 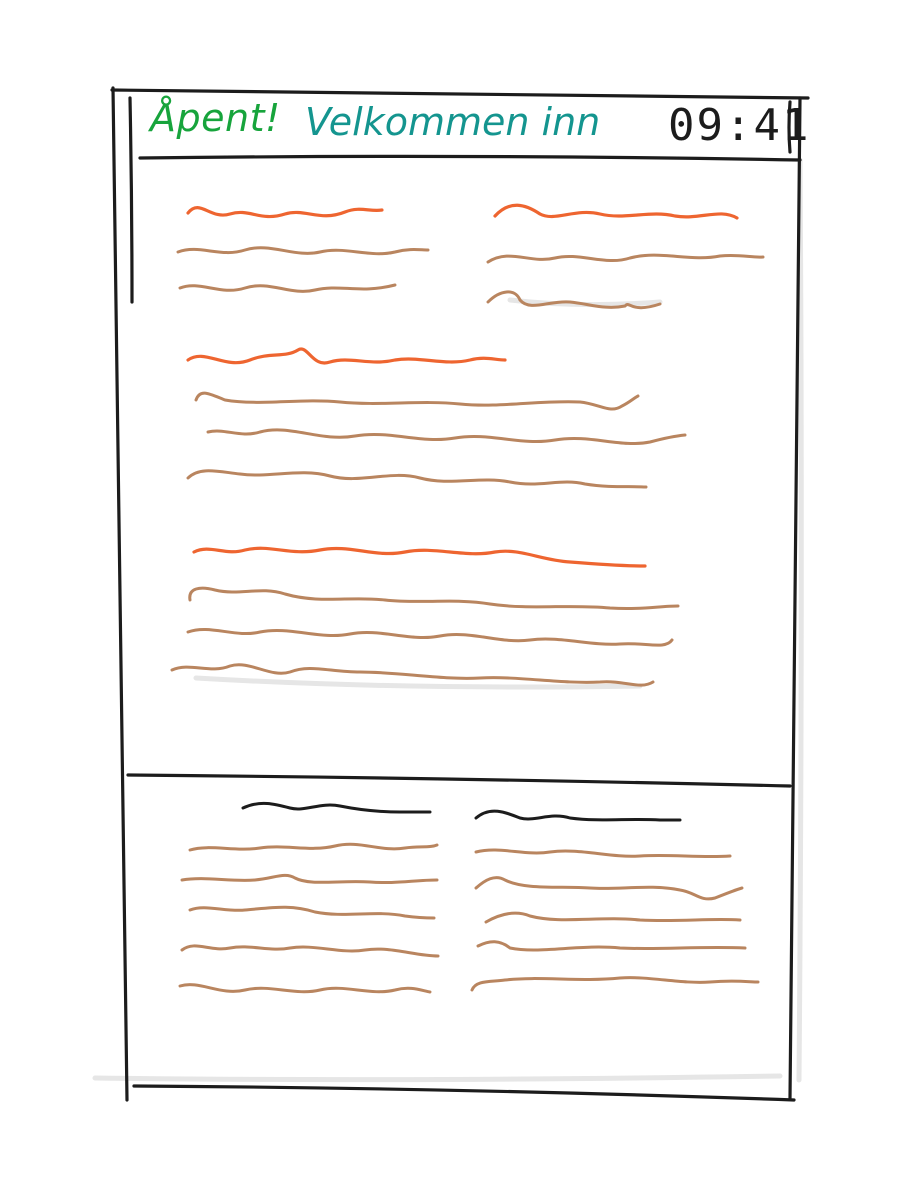 I want to click on section-middle, so click(x=436, y=418).